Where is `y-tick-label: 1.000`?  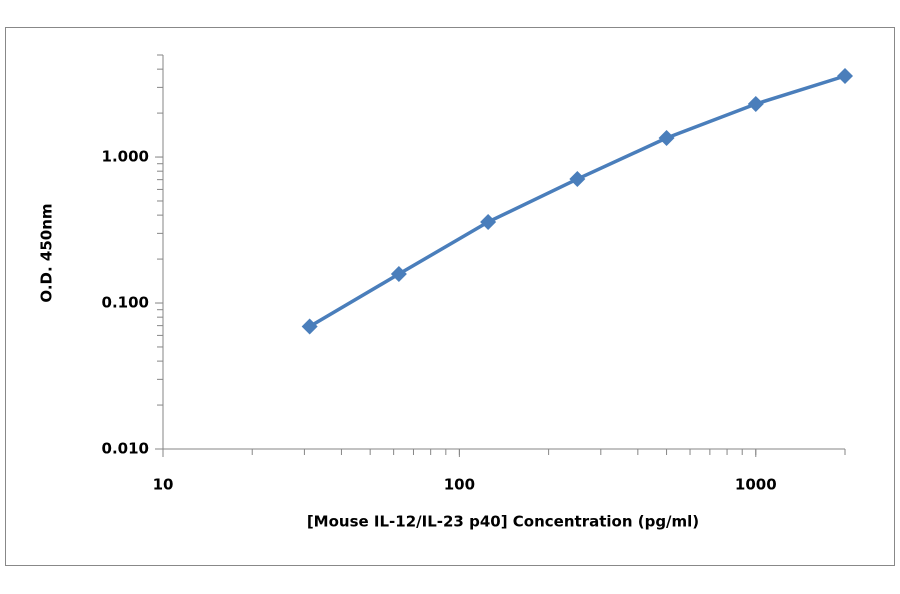
y-tick-label: 1.000 is located at coordinates (125, 157).